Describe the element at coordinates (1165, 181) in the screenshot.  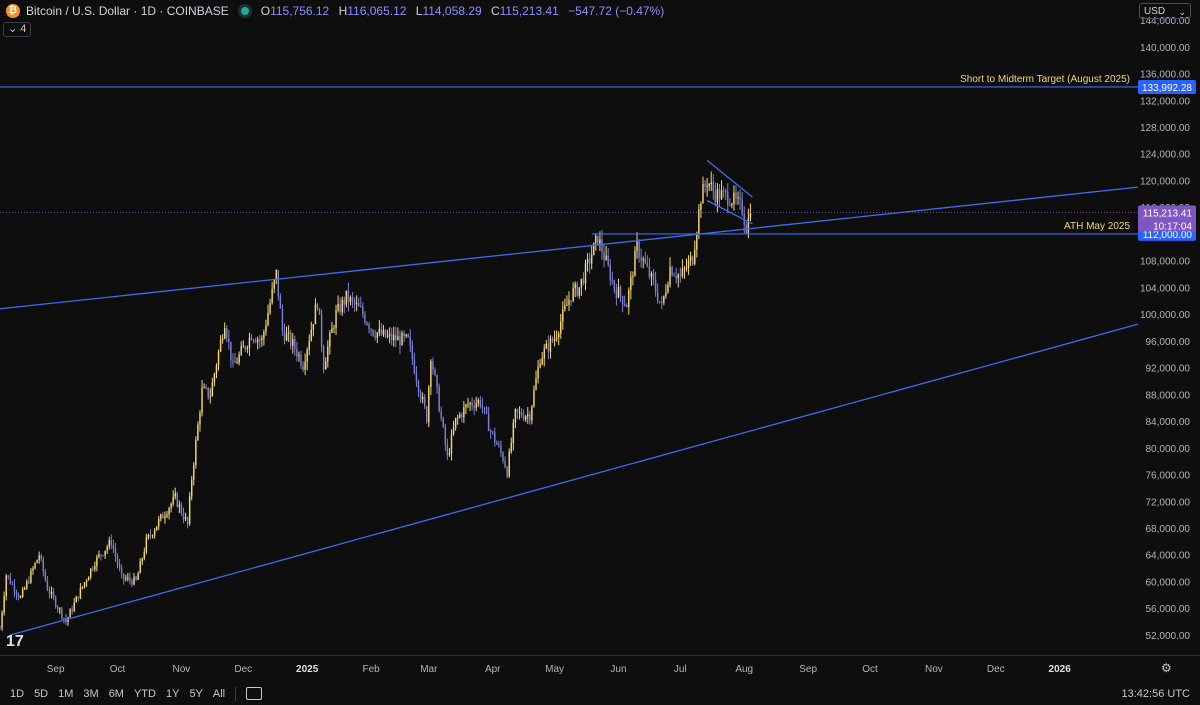
I see `y-tick-label: 120,000.00` at that location.